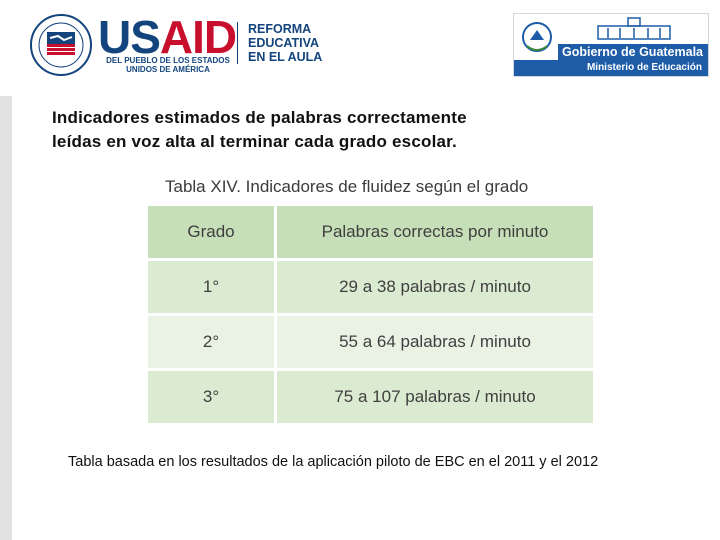 This screenshot has width=720, height=540. I want to click on program-logo-line3: EN EL AULA, so click(285, 57).